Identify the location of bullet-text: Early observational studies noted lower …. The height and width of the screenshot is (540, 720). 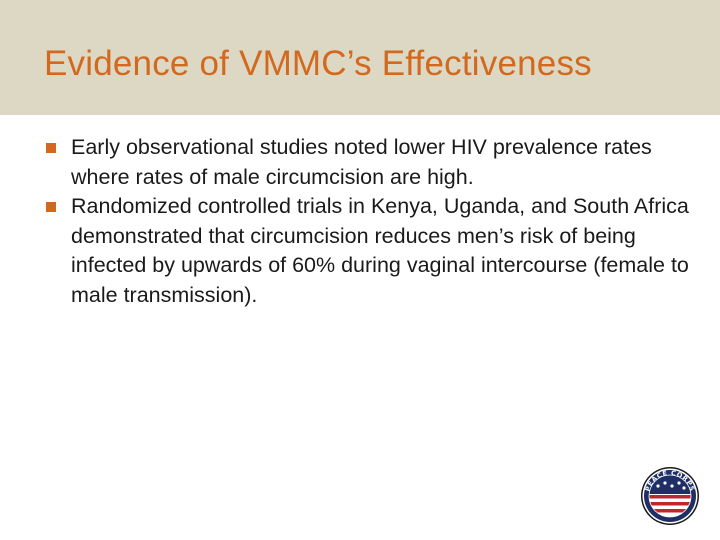
(361, 162).